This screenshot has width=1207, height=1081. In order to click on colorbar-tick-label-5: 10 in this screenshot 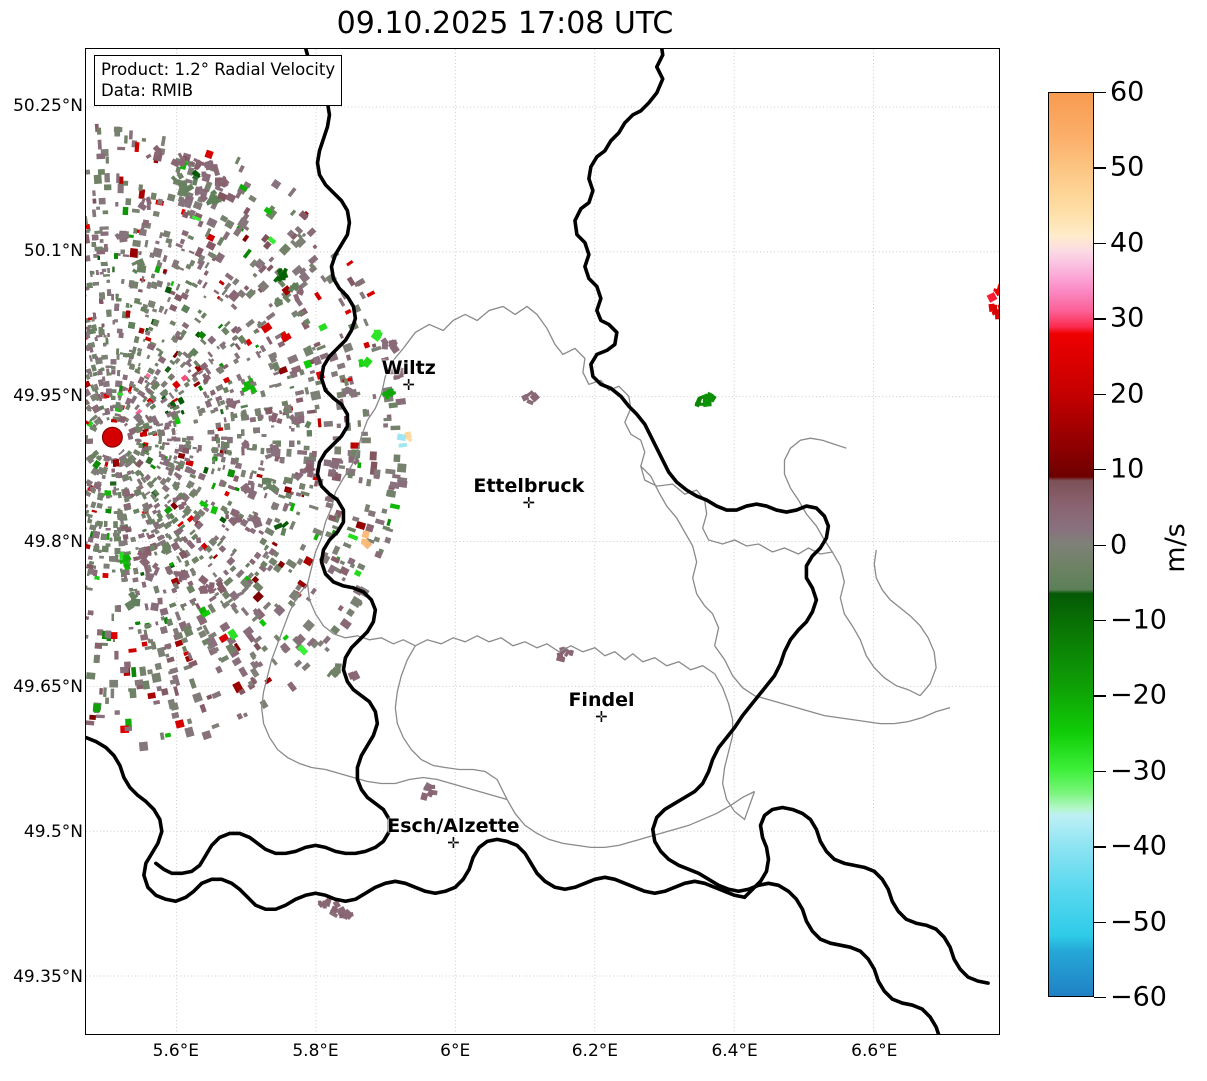, I will do `click(1127, 469)`.